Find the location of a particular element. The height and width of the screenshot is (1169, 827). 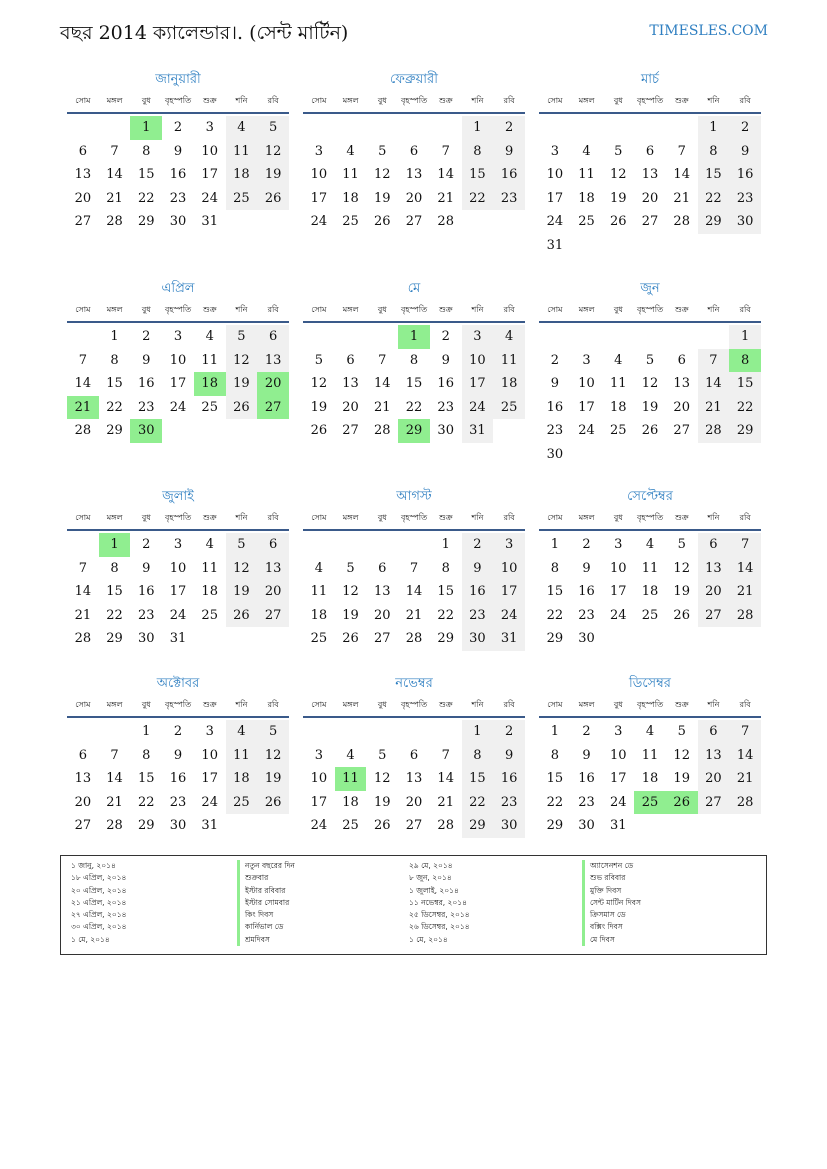

holiday-day-cell: 25 is located at coordinates (650, 802).